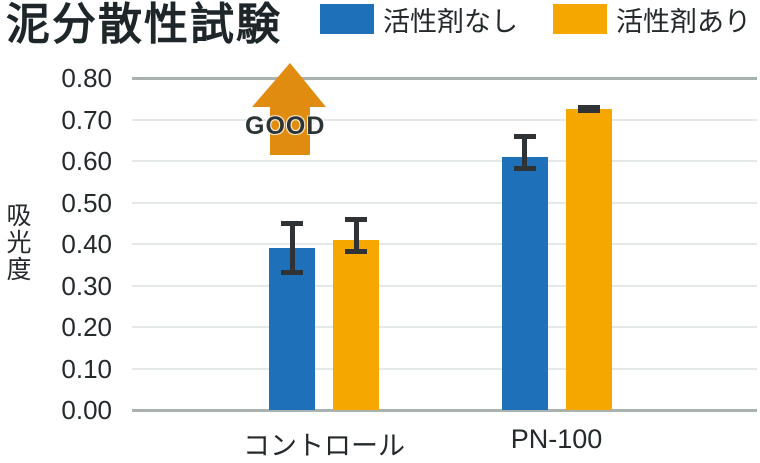 The height and width of the screenshot is (463, 760). Describe the element at coordinates (347, 19) in the screenshot. I see `legend-swatch-blue` at that location.